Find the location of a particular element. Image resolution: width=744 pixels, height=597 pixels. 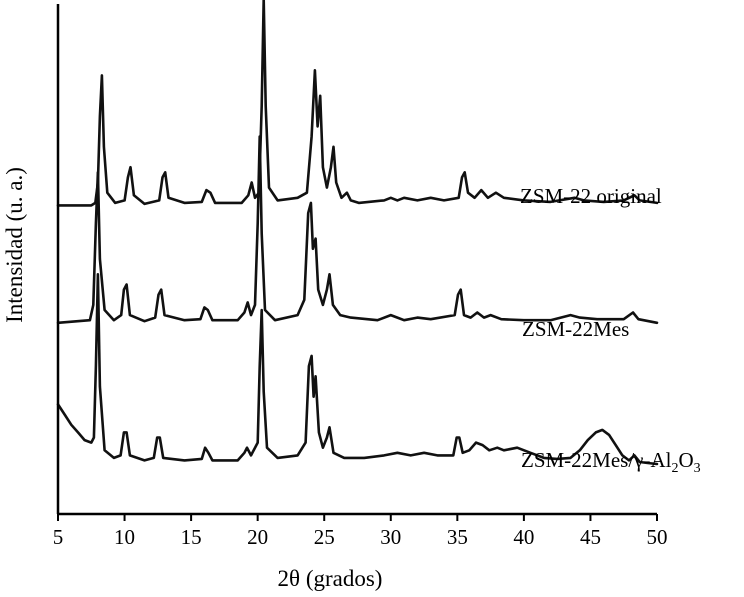

series-label-3: ZSM-22Mes/γ-Al2O3 is located at coordinates (611, 462).